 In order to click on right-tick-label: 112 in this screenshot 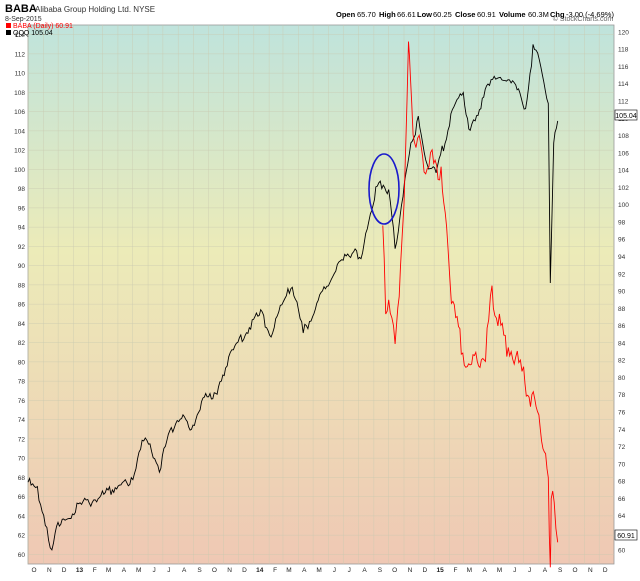, I will do `click(623, 102)`.